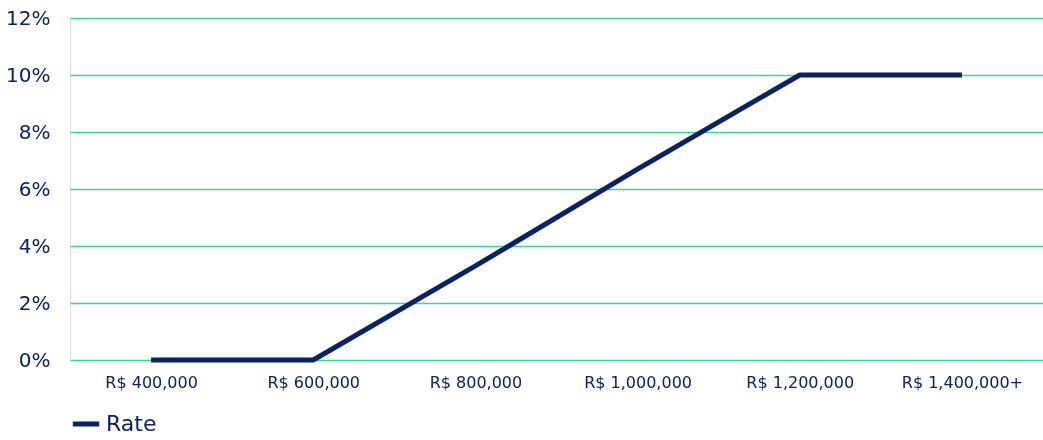 The height and width of the screenshot is (440, 1043). I want to click on y-tick-label: 10%, so click(28, 74).